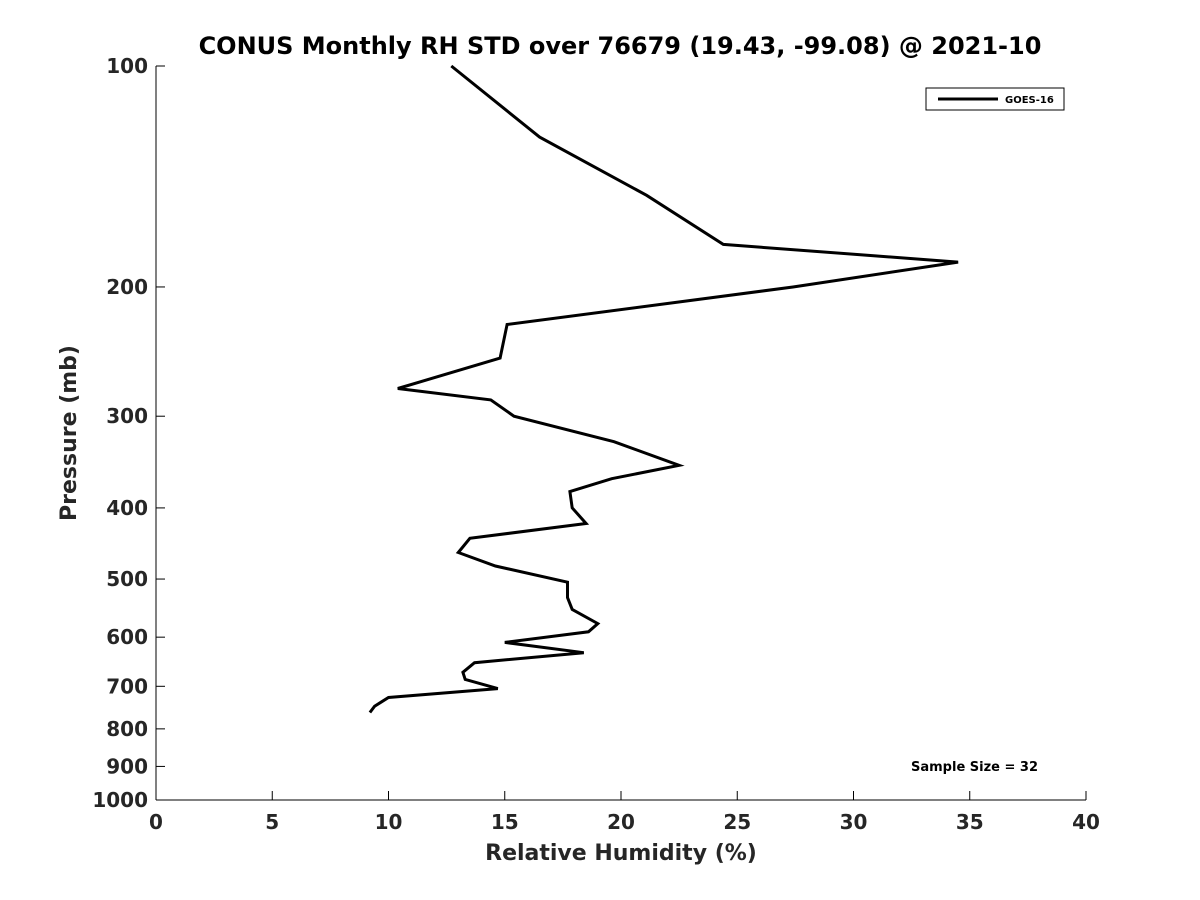  Describe the element at coordinates (505, 822) in the screenshot. I see `x-tick-label: 15` at that location.